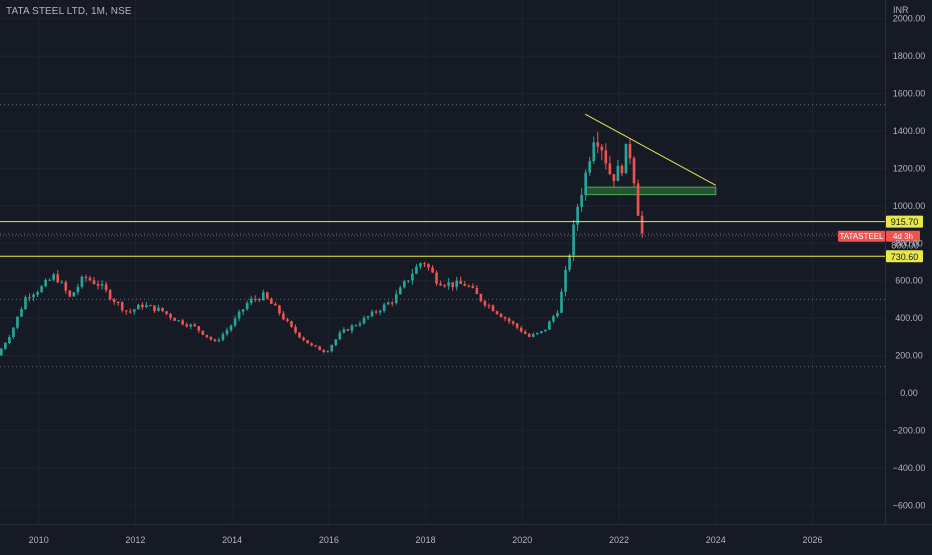 The image size is (932, 555). Describe the element at coordinates (909, 468) in the screenshot. I see `y-tick-label: −400.00` at that location.